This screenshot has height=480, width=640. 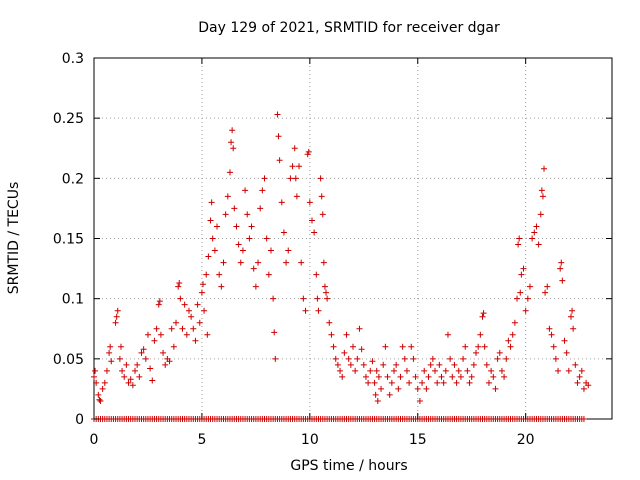 What do you see at coordinates (68, 119) in the screenshot?
I see `y-tick-label: 0.25` at bounding box center [68, 119].